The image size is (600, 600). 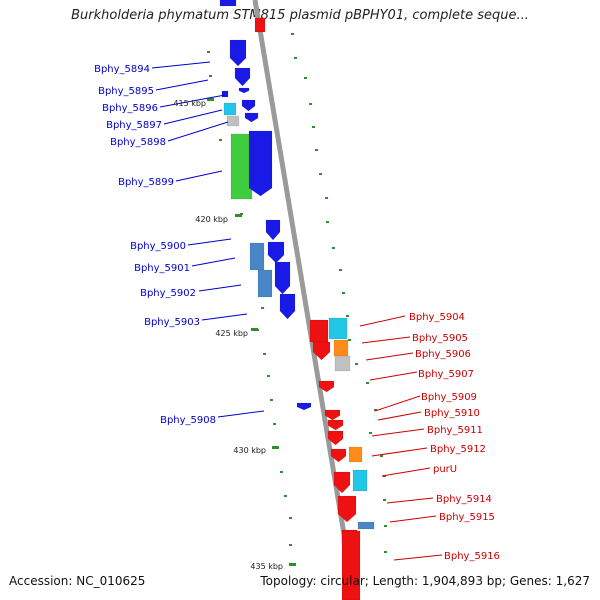 What do you see at coordinates (172, 322) in the screenshot?
I see `gene-label-bphy-5903: Bphy_5903` at bounding box center [172, 322].